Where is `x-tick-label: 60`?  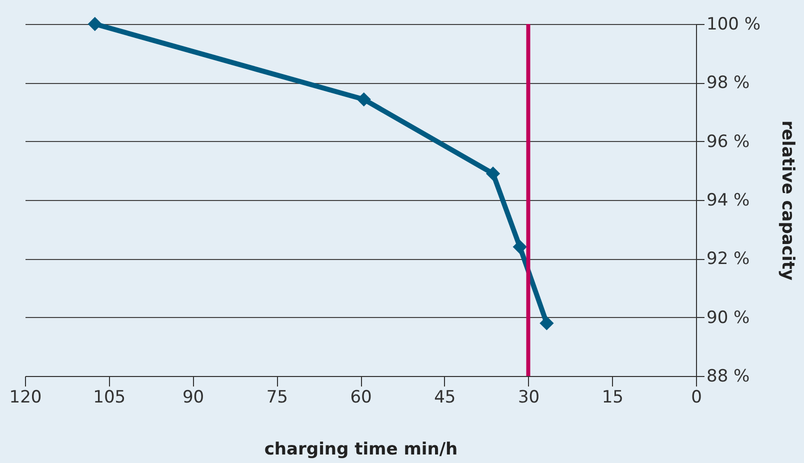
x-tick-label: 60 is located at coordinates (361, 398).